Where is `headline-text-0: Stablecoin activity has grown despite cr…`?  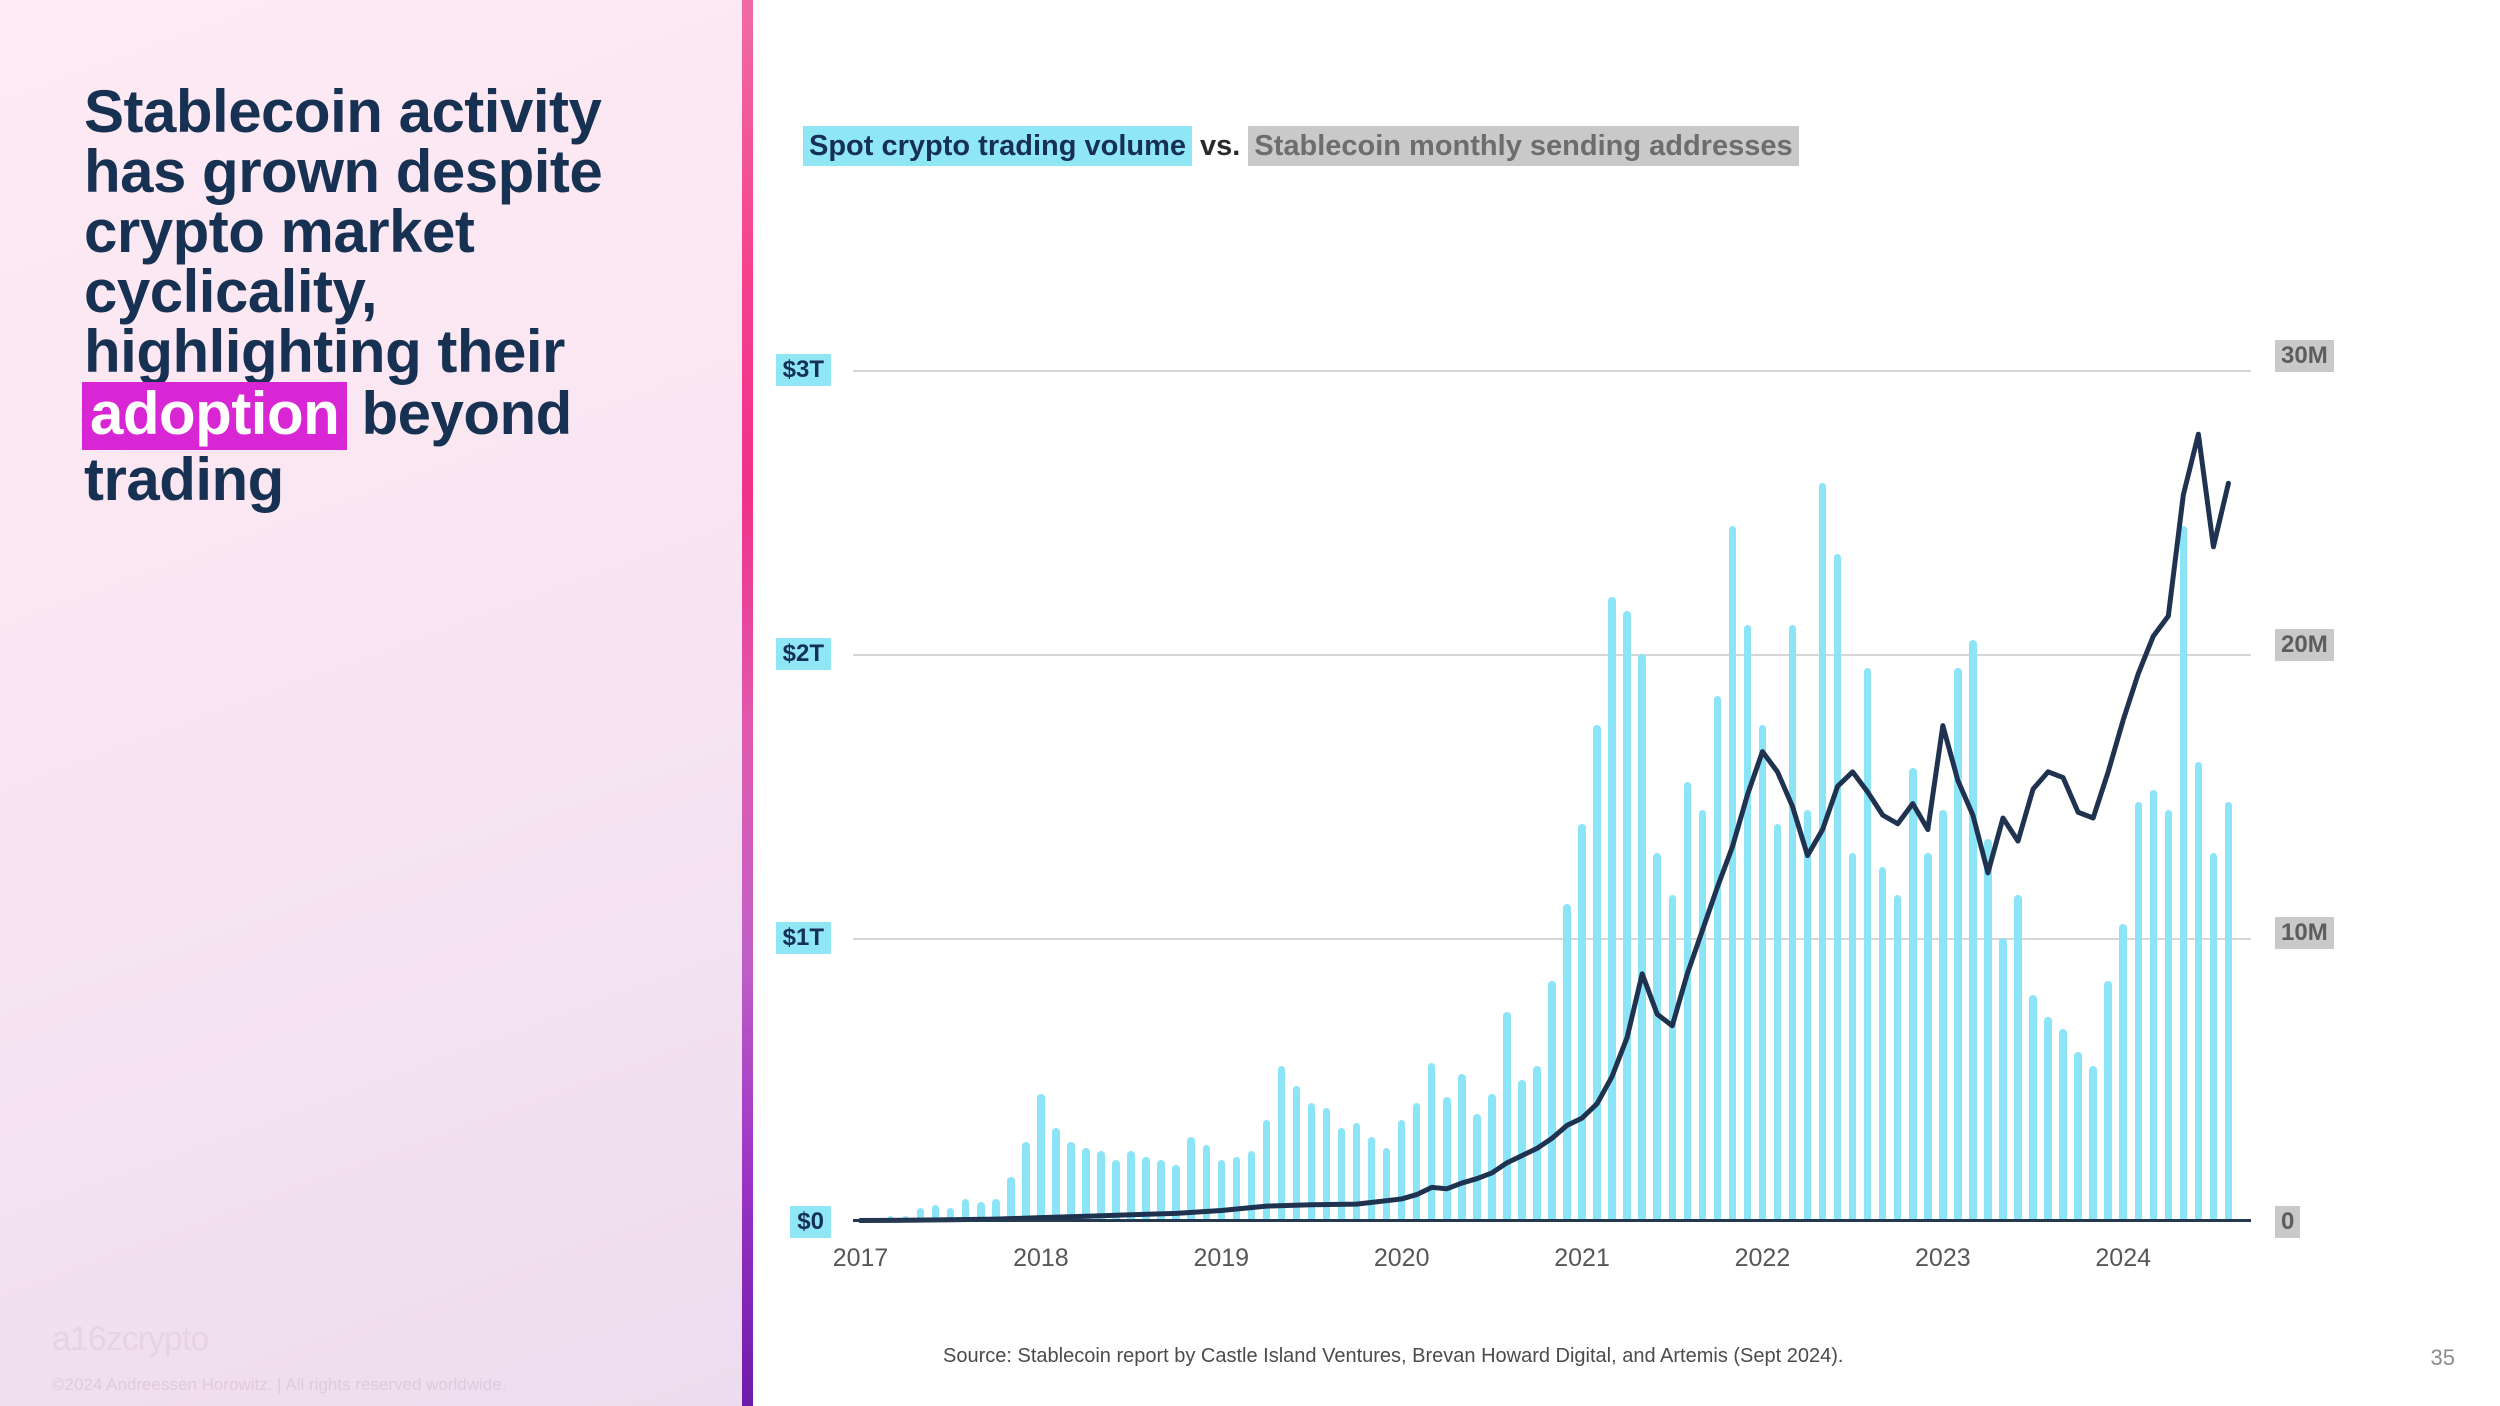
headline-text-0: Stablecoin activity has grown despite cr… is located at coordinates (343, 231).